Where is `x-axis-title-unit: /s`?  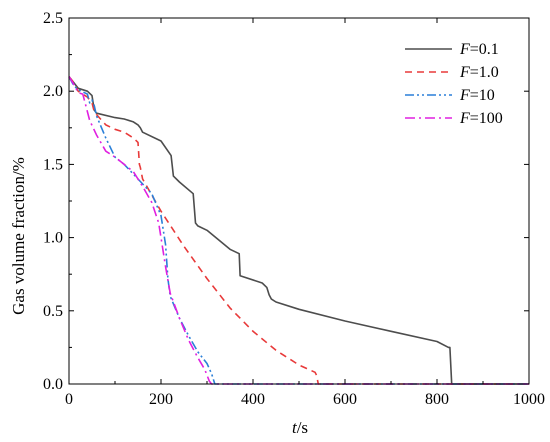 x-axis-title-unit: /s is located at coordinates (302, 427).